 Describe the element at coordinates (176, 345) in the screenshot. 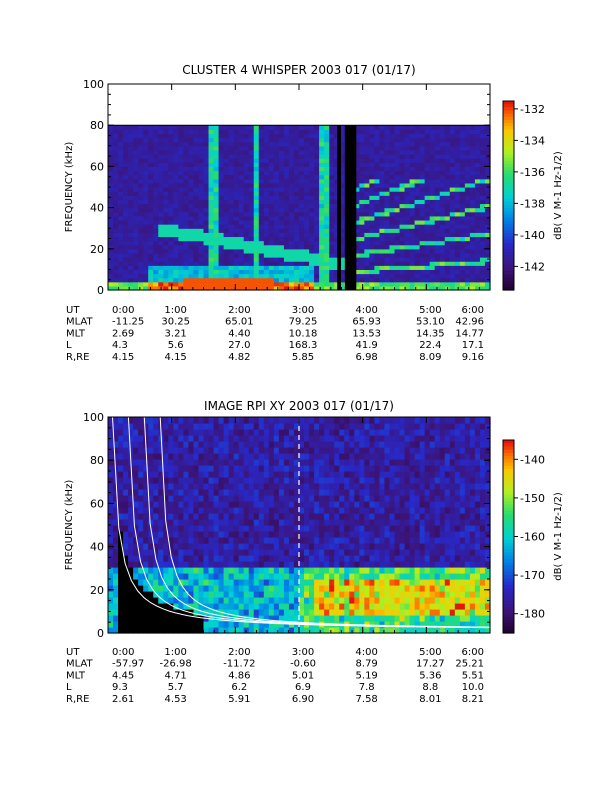

I see `ephemeris-cell: 5.6` at that location.